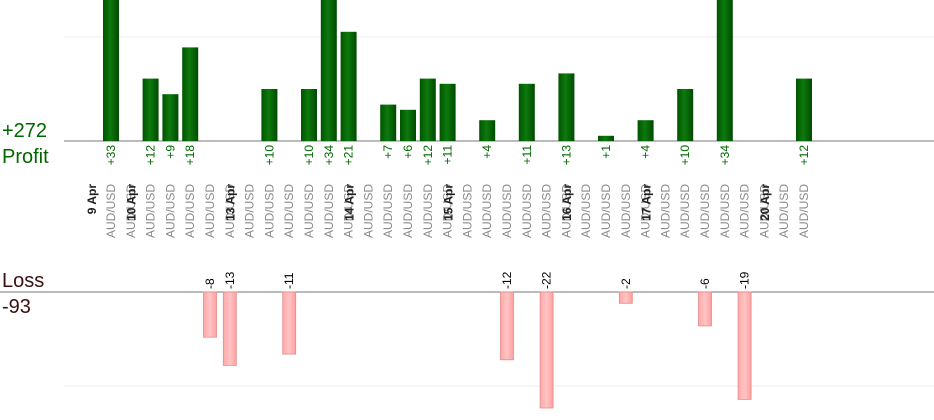 The width and height of the screenshot is (934, 420). I want to click on profit-value-label: +33, so click(111, 155).